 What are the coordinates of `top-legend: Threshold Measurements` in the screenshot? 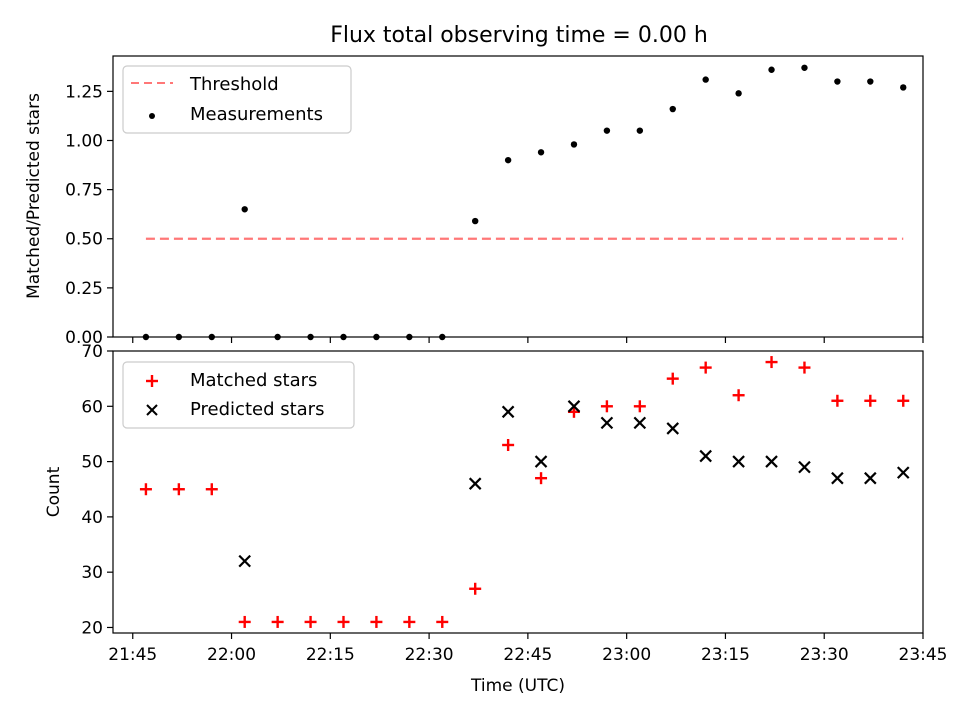 It's located at (237, 99).